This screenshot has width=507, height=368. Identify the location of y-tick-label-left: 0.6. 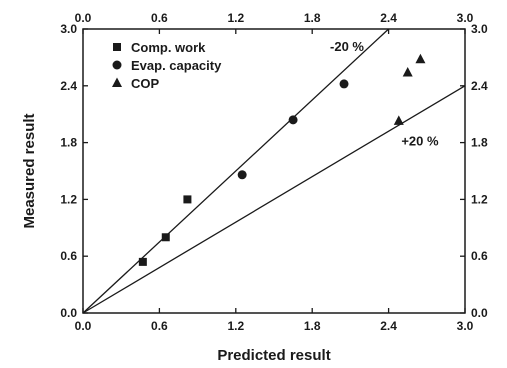
(68, 256).